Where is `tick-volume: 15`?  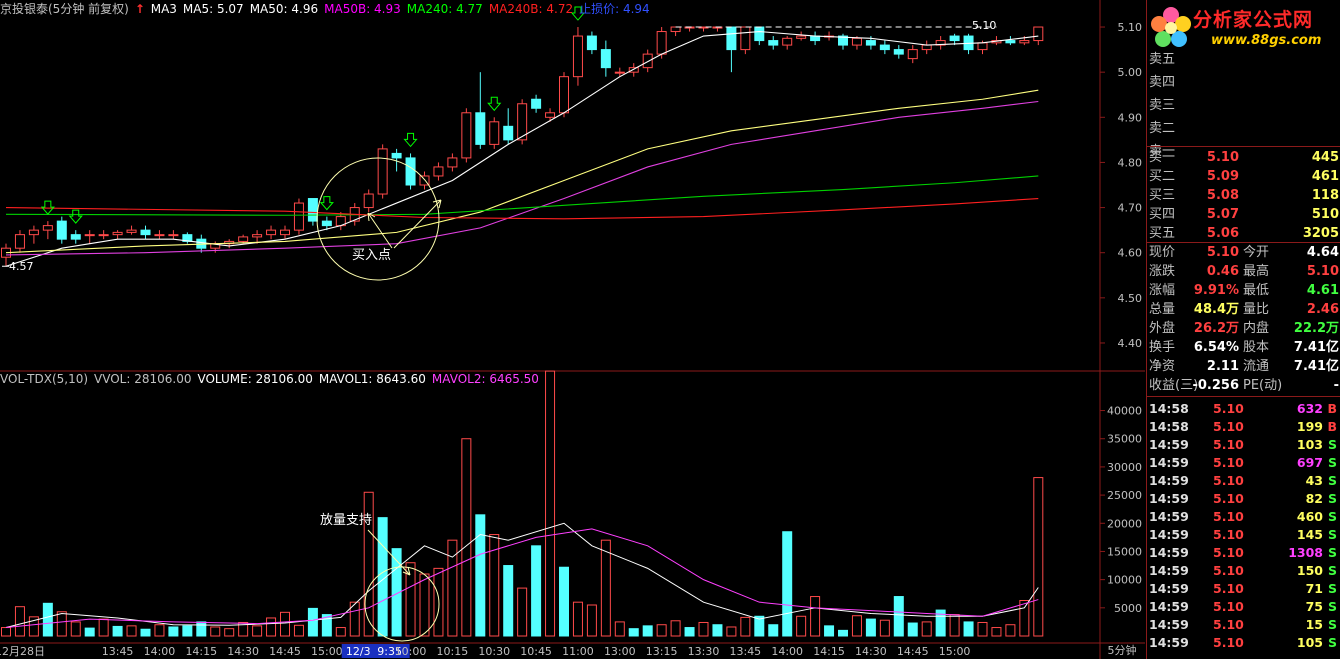
tick-volume: 15 is located at coordinates (1314, 624).